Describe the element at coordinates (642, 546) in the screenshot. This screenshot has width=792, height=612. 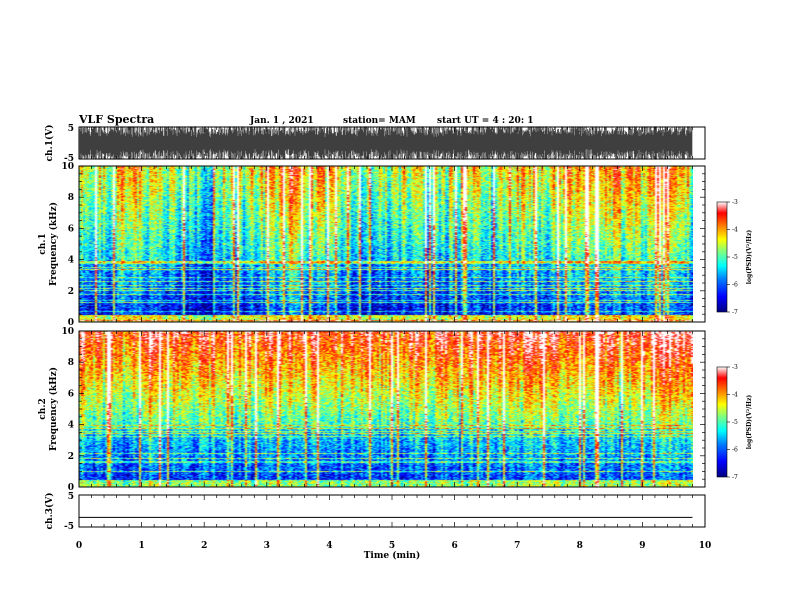
I see `time-tick-label: 9` at that location.